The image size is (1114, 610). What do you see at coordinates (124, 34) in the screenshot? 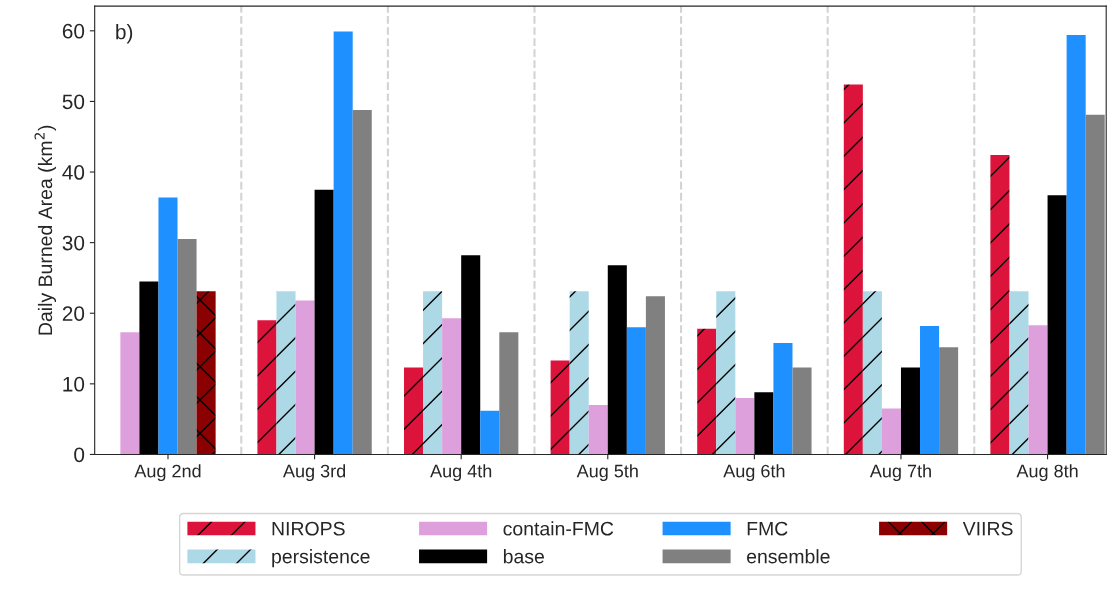
I see `annotation: b)` at bounding box center [124, 34].